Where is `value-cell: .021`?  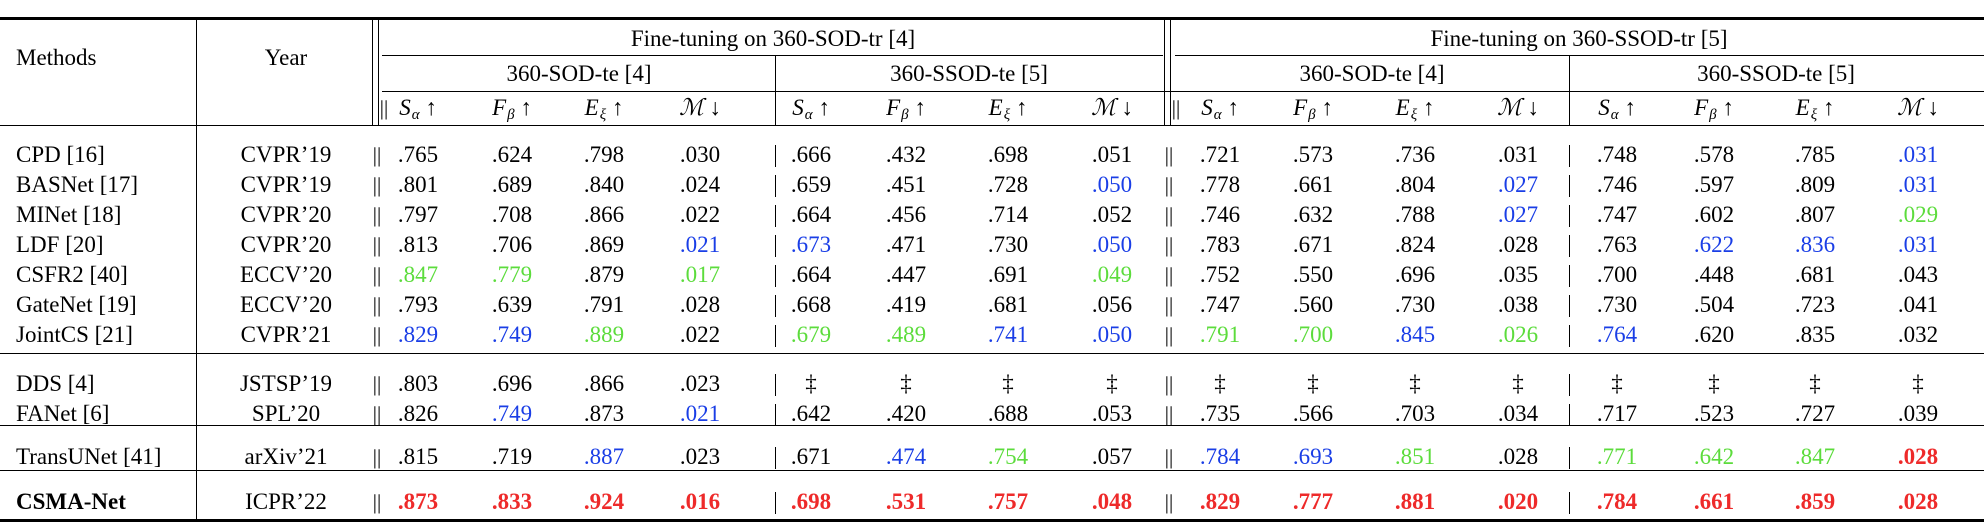 value-cell: .021 is located at coordinates (700, 244).